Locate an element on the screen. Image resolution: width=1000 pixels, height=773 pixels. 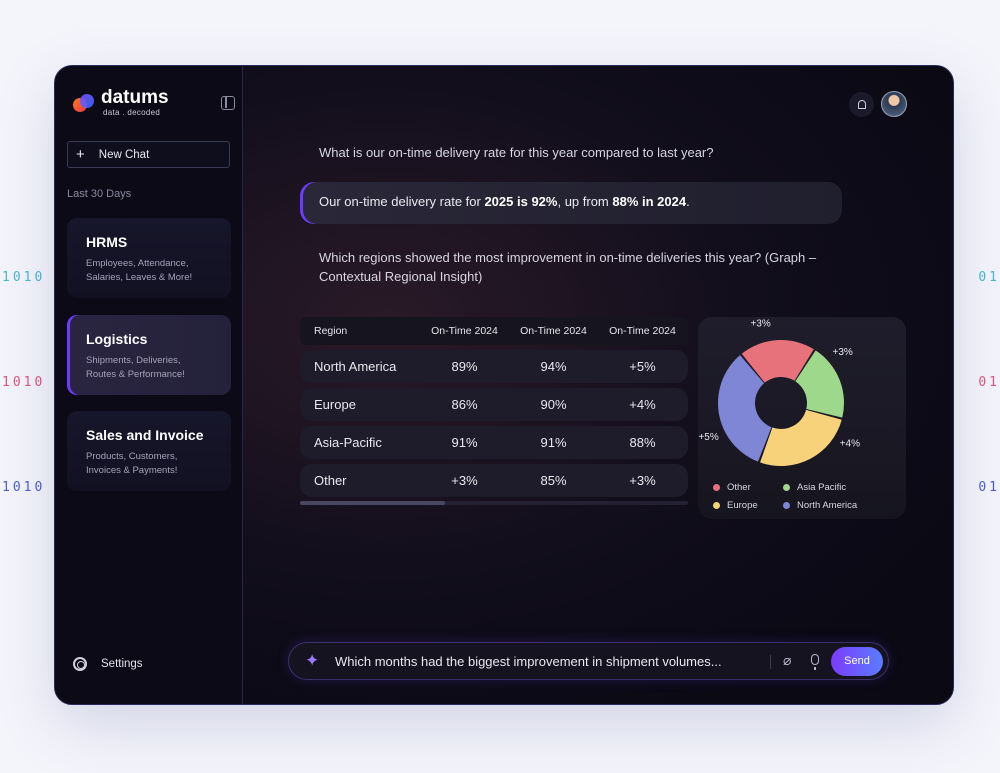
answer-highlight-2024: 88% in 2024 is located at coordinates (649, 201).